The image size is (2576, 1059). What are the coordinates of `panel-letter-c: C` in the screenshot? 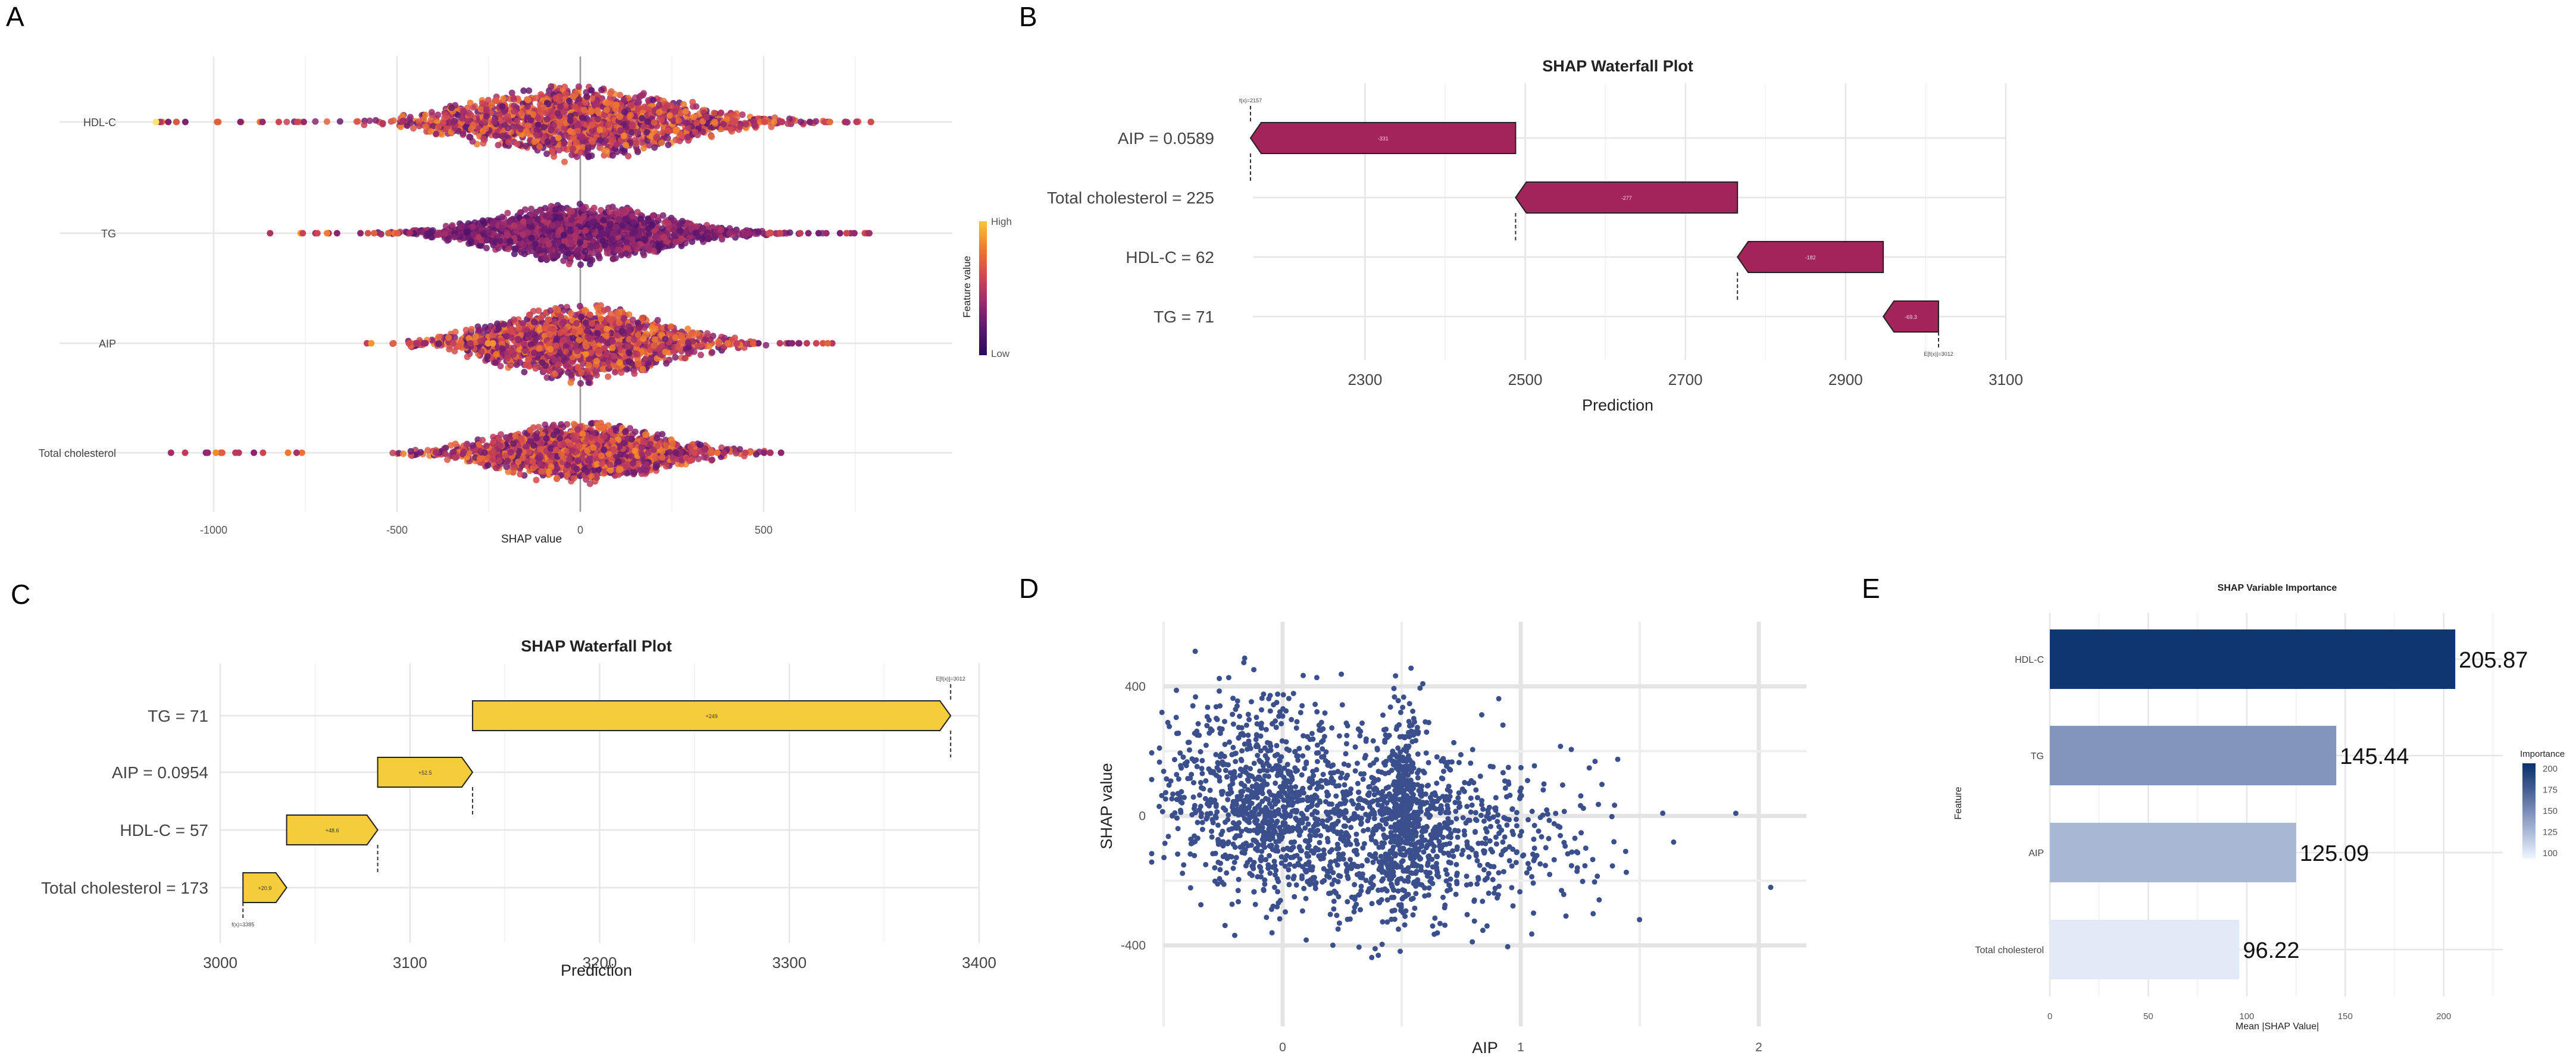 It's located at (20, 595).